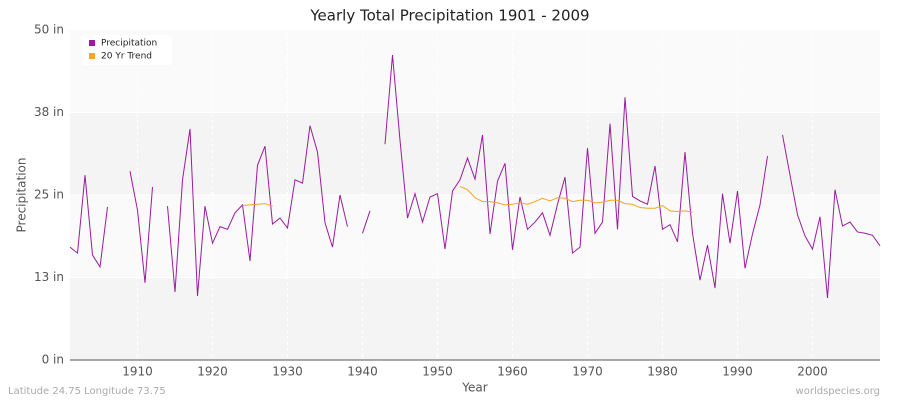 The image size is (900, 404). I want to click on x-tick-label: 1990, so click(737, 372).